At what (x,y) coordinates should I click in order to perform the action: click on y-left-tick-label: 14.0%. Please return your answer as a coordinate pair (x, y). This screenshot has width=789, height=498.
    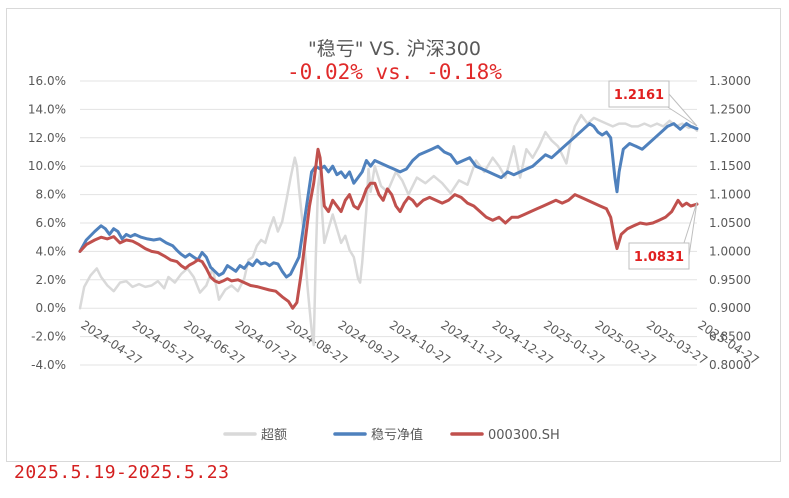
    Looking at the image, I should click on (47, 109).